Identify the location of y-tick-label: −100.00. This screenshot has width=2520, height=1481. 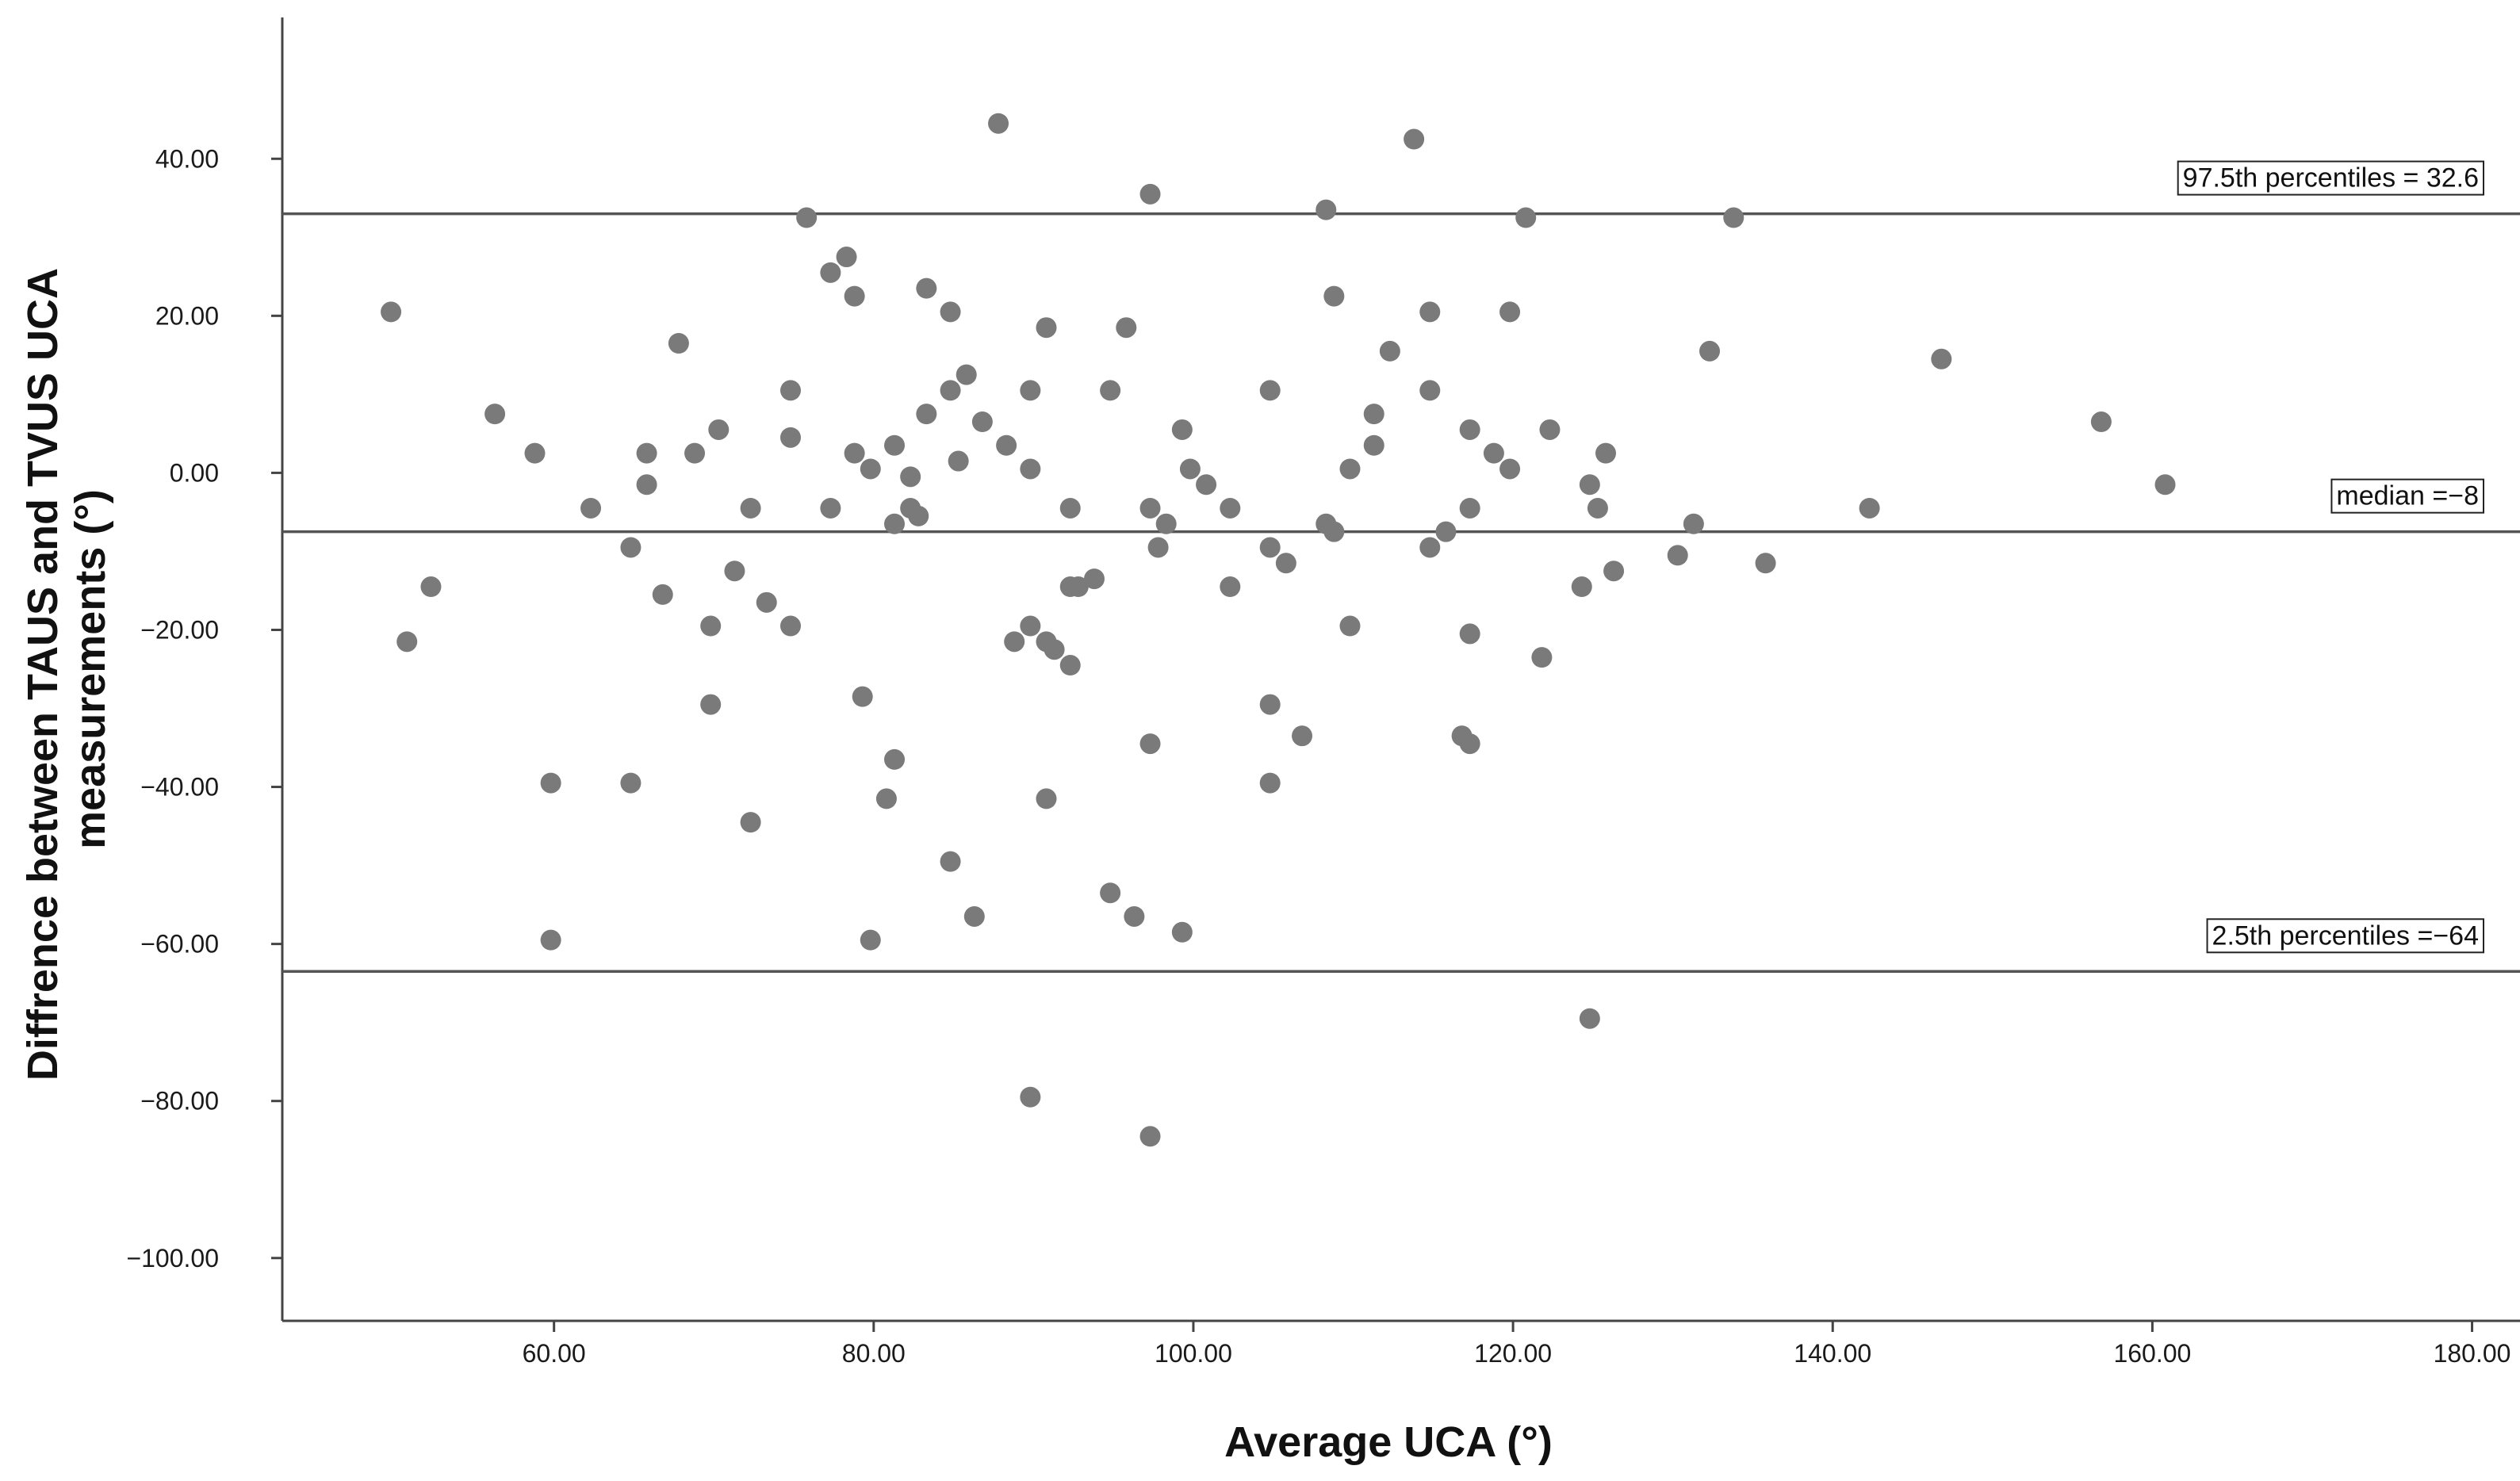
(172, 1258).